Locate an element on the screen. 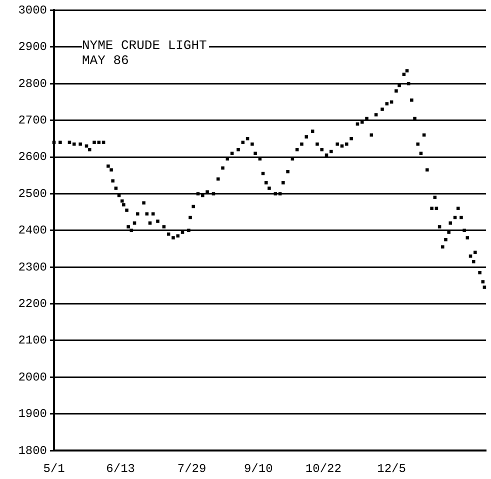 The image size is (491, 479). y-tick-label: 2600 is located at coordinates (32, 157).